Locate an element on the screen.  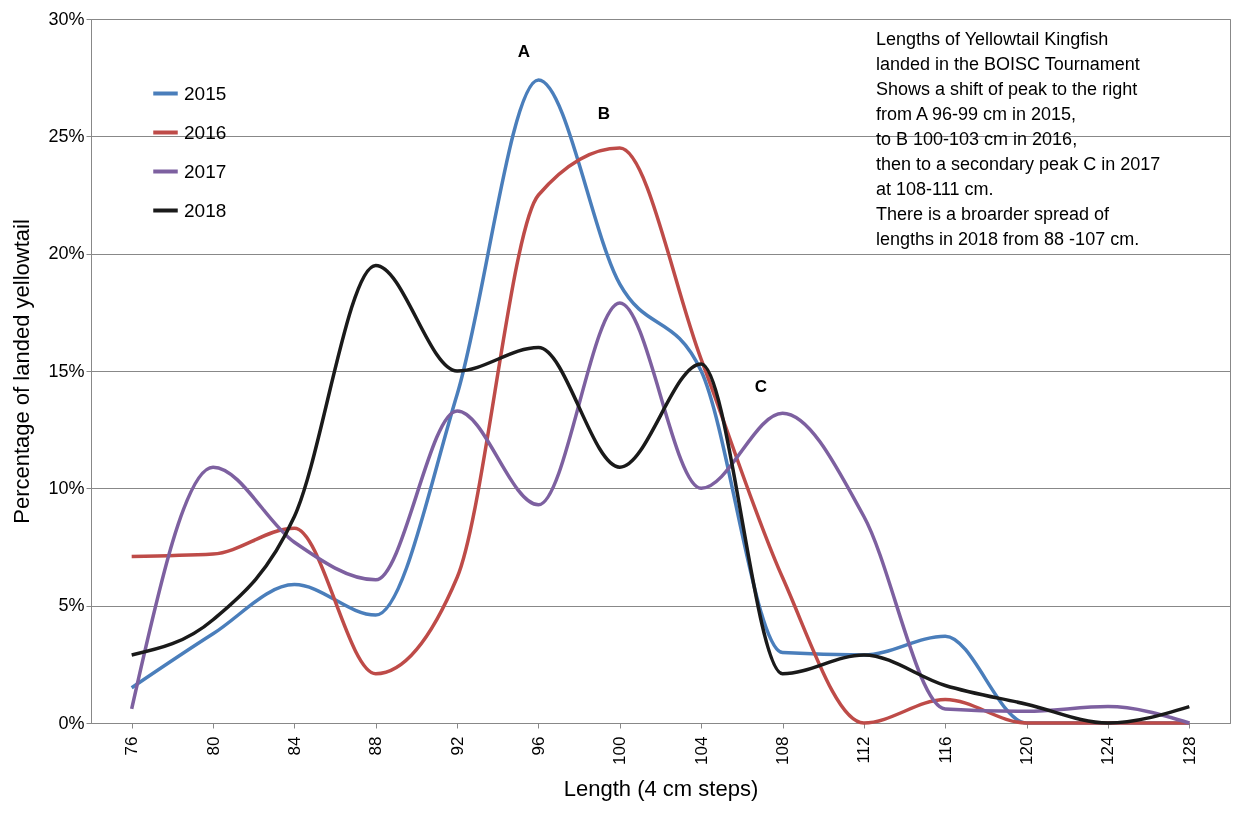
x-tick-label: 116 is located at coordinates (945, 750).